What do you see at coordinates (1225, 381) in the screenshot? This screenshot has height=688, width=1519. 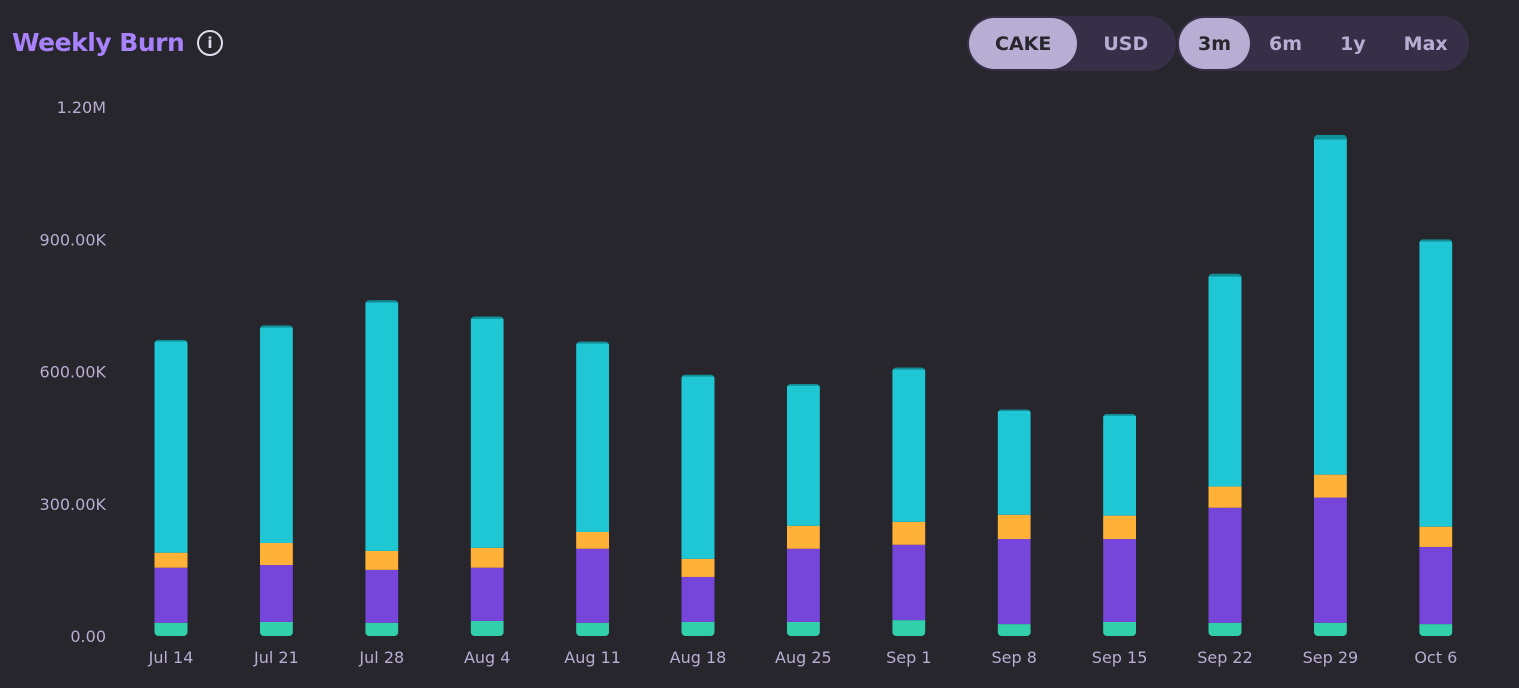 I see `bar-segment-sep-22-s3` at bounding box center [1225, 381].